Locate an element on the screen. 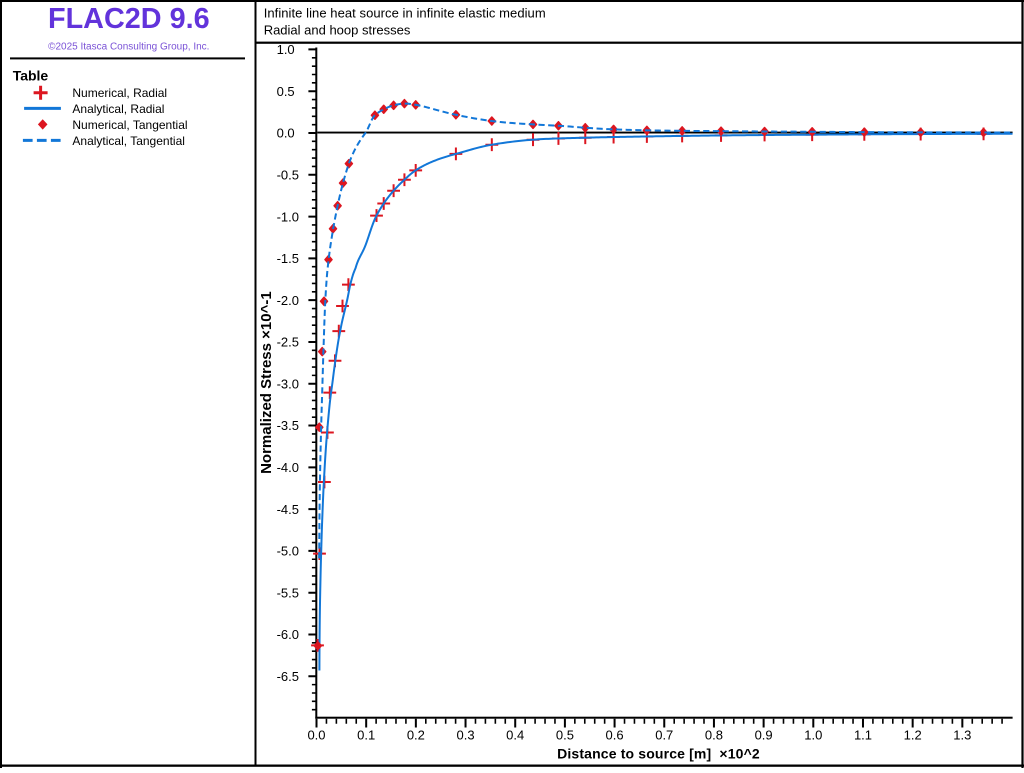  svg-text: 0.7 is located at coordinates (664, 735).